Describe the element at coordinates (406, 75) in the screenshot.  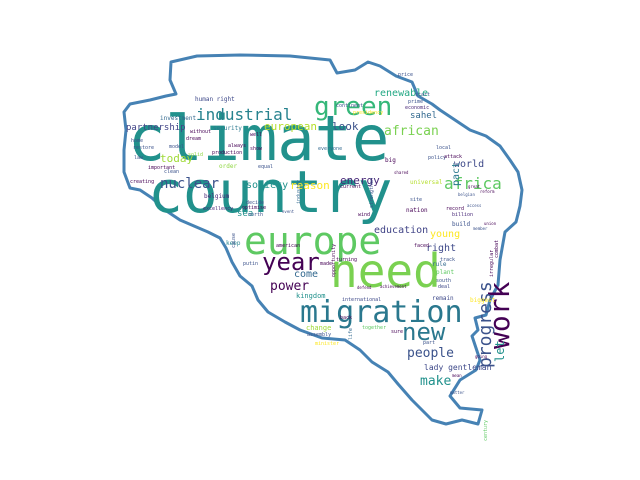
I see `cloud-word: price` at that location.